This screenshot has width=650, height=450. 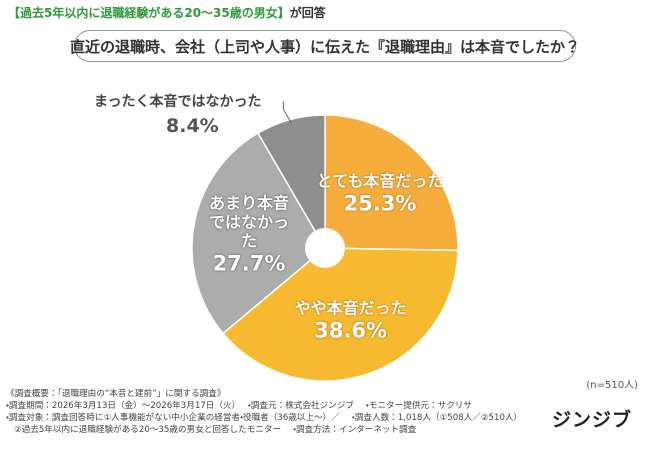 I want to click on category-label: とても本音だった, so click(x=380, y=181).